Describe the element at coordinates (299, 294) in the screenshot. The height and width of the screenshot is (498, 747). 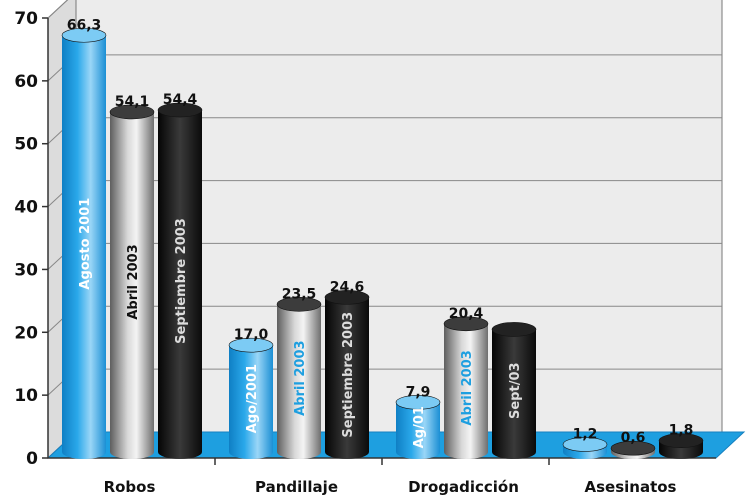
I see `data-label: 23,5` at that location.